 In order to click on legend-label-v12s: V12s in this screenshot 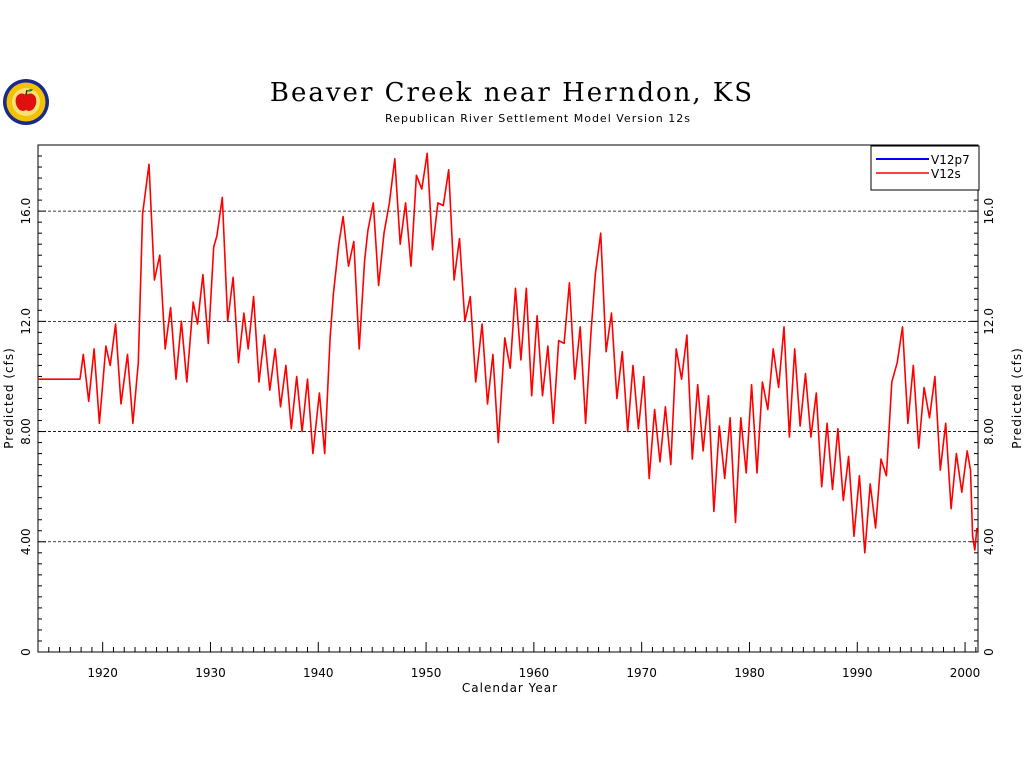, I will do `click(946, 174)`.